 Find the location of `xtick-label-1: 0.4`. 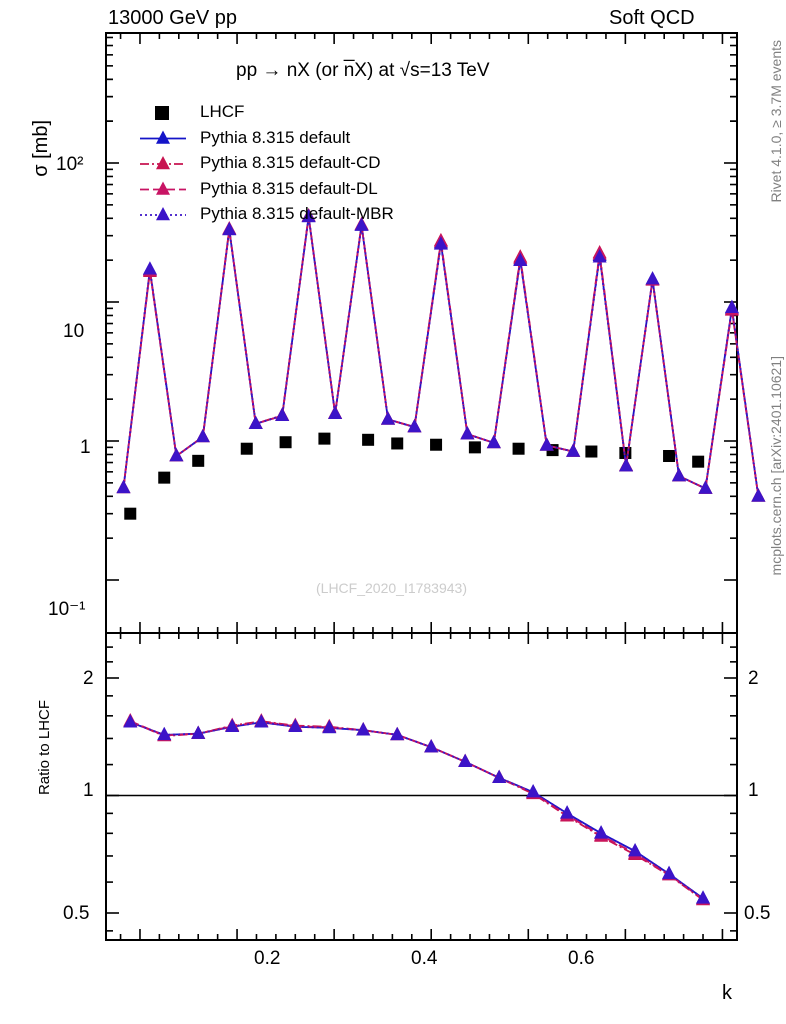

xtick-label-1: 0.4 is located at coordinates (424, 958).